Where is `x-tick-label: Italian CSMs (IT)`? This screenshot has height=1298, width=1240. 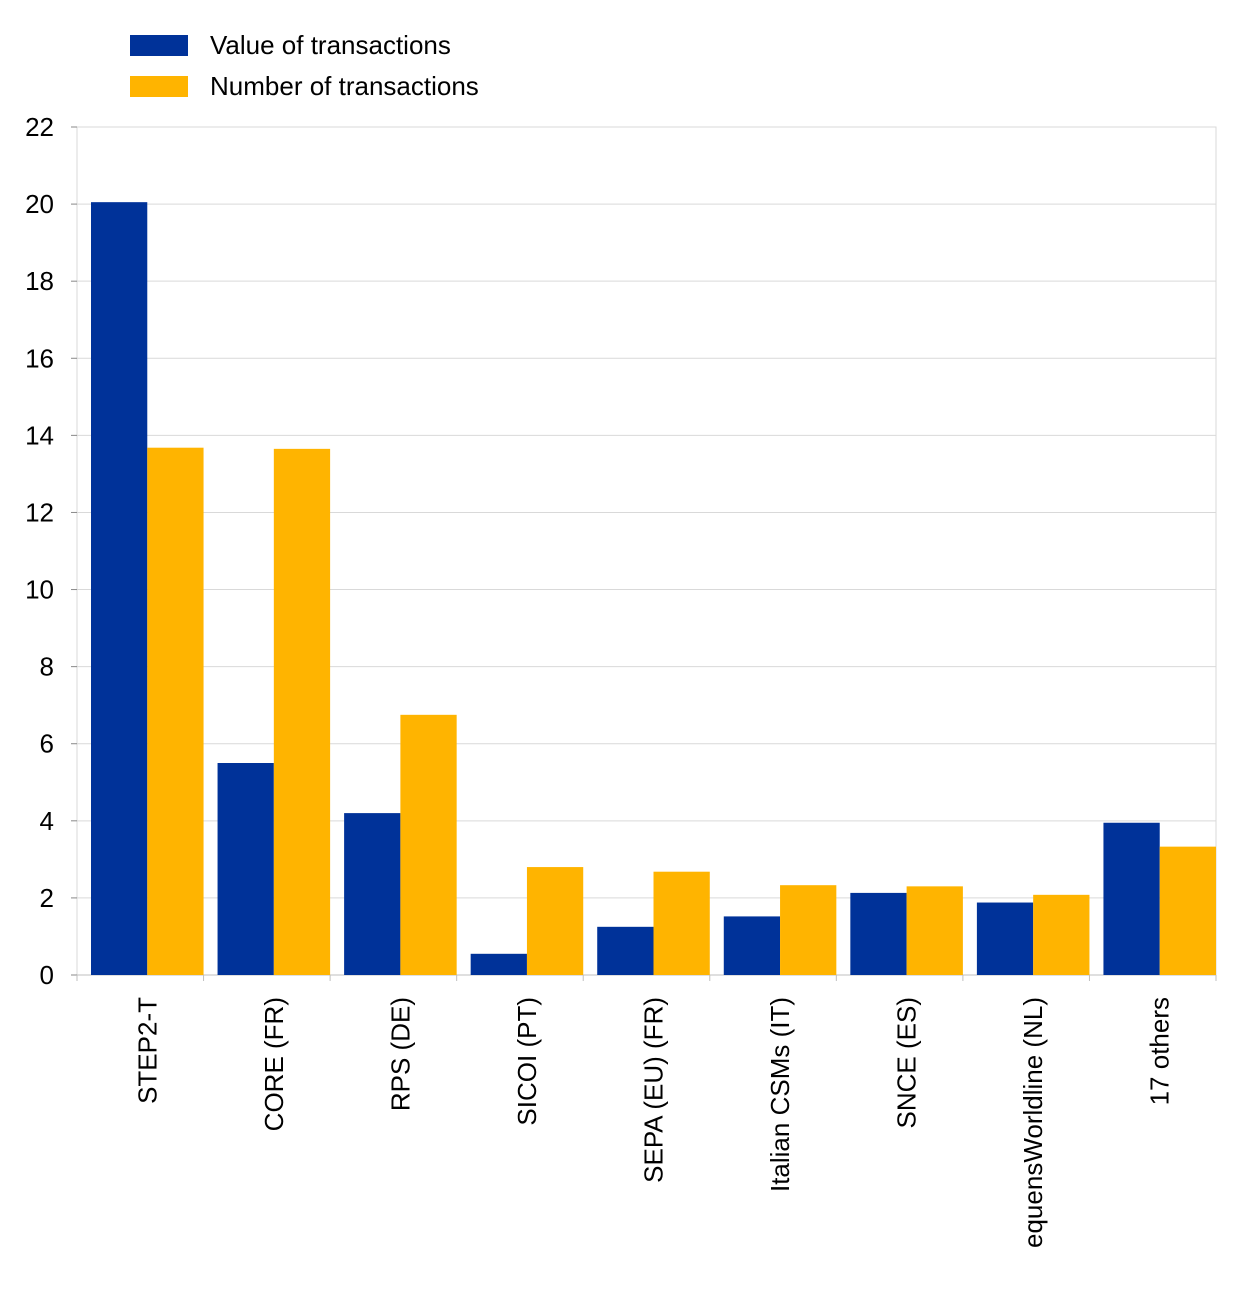
x-tick-label: Italian CSMs (IT) is located at coordinates (780, 1094).